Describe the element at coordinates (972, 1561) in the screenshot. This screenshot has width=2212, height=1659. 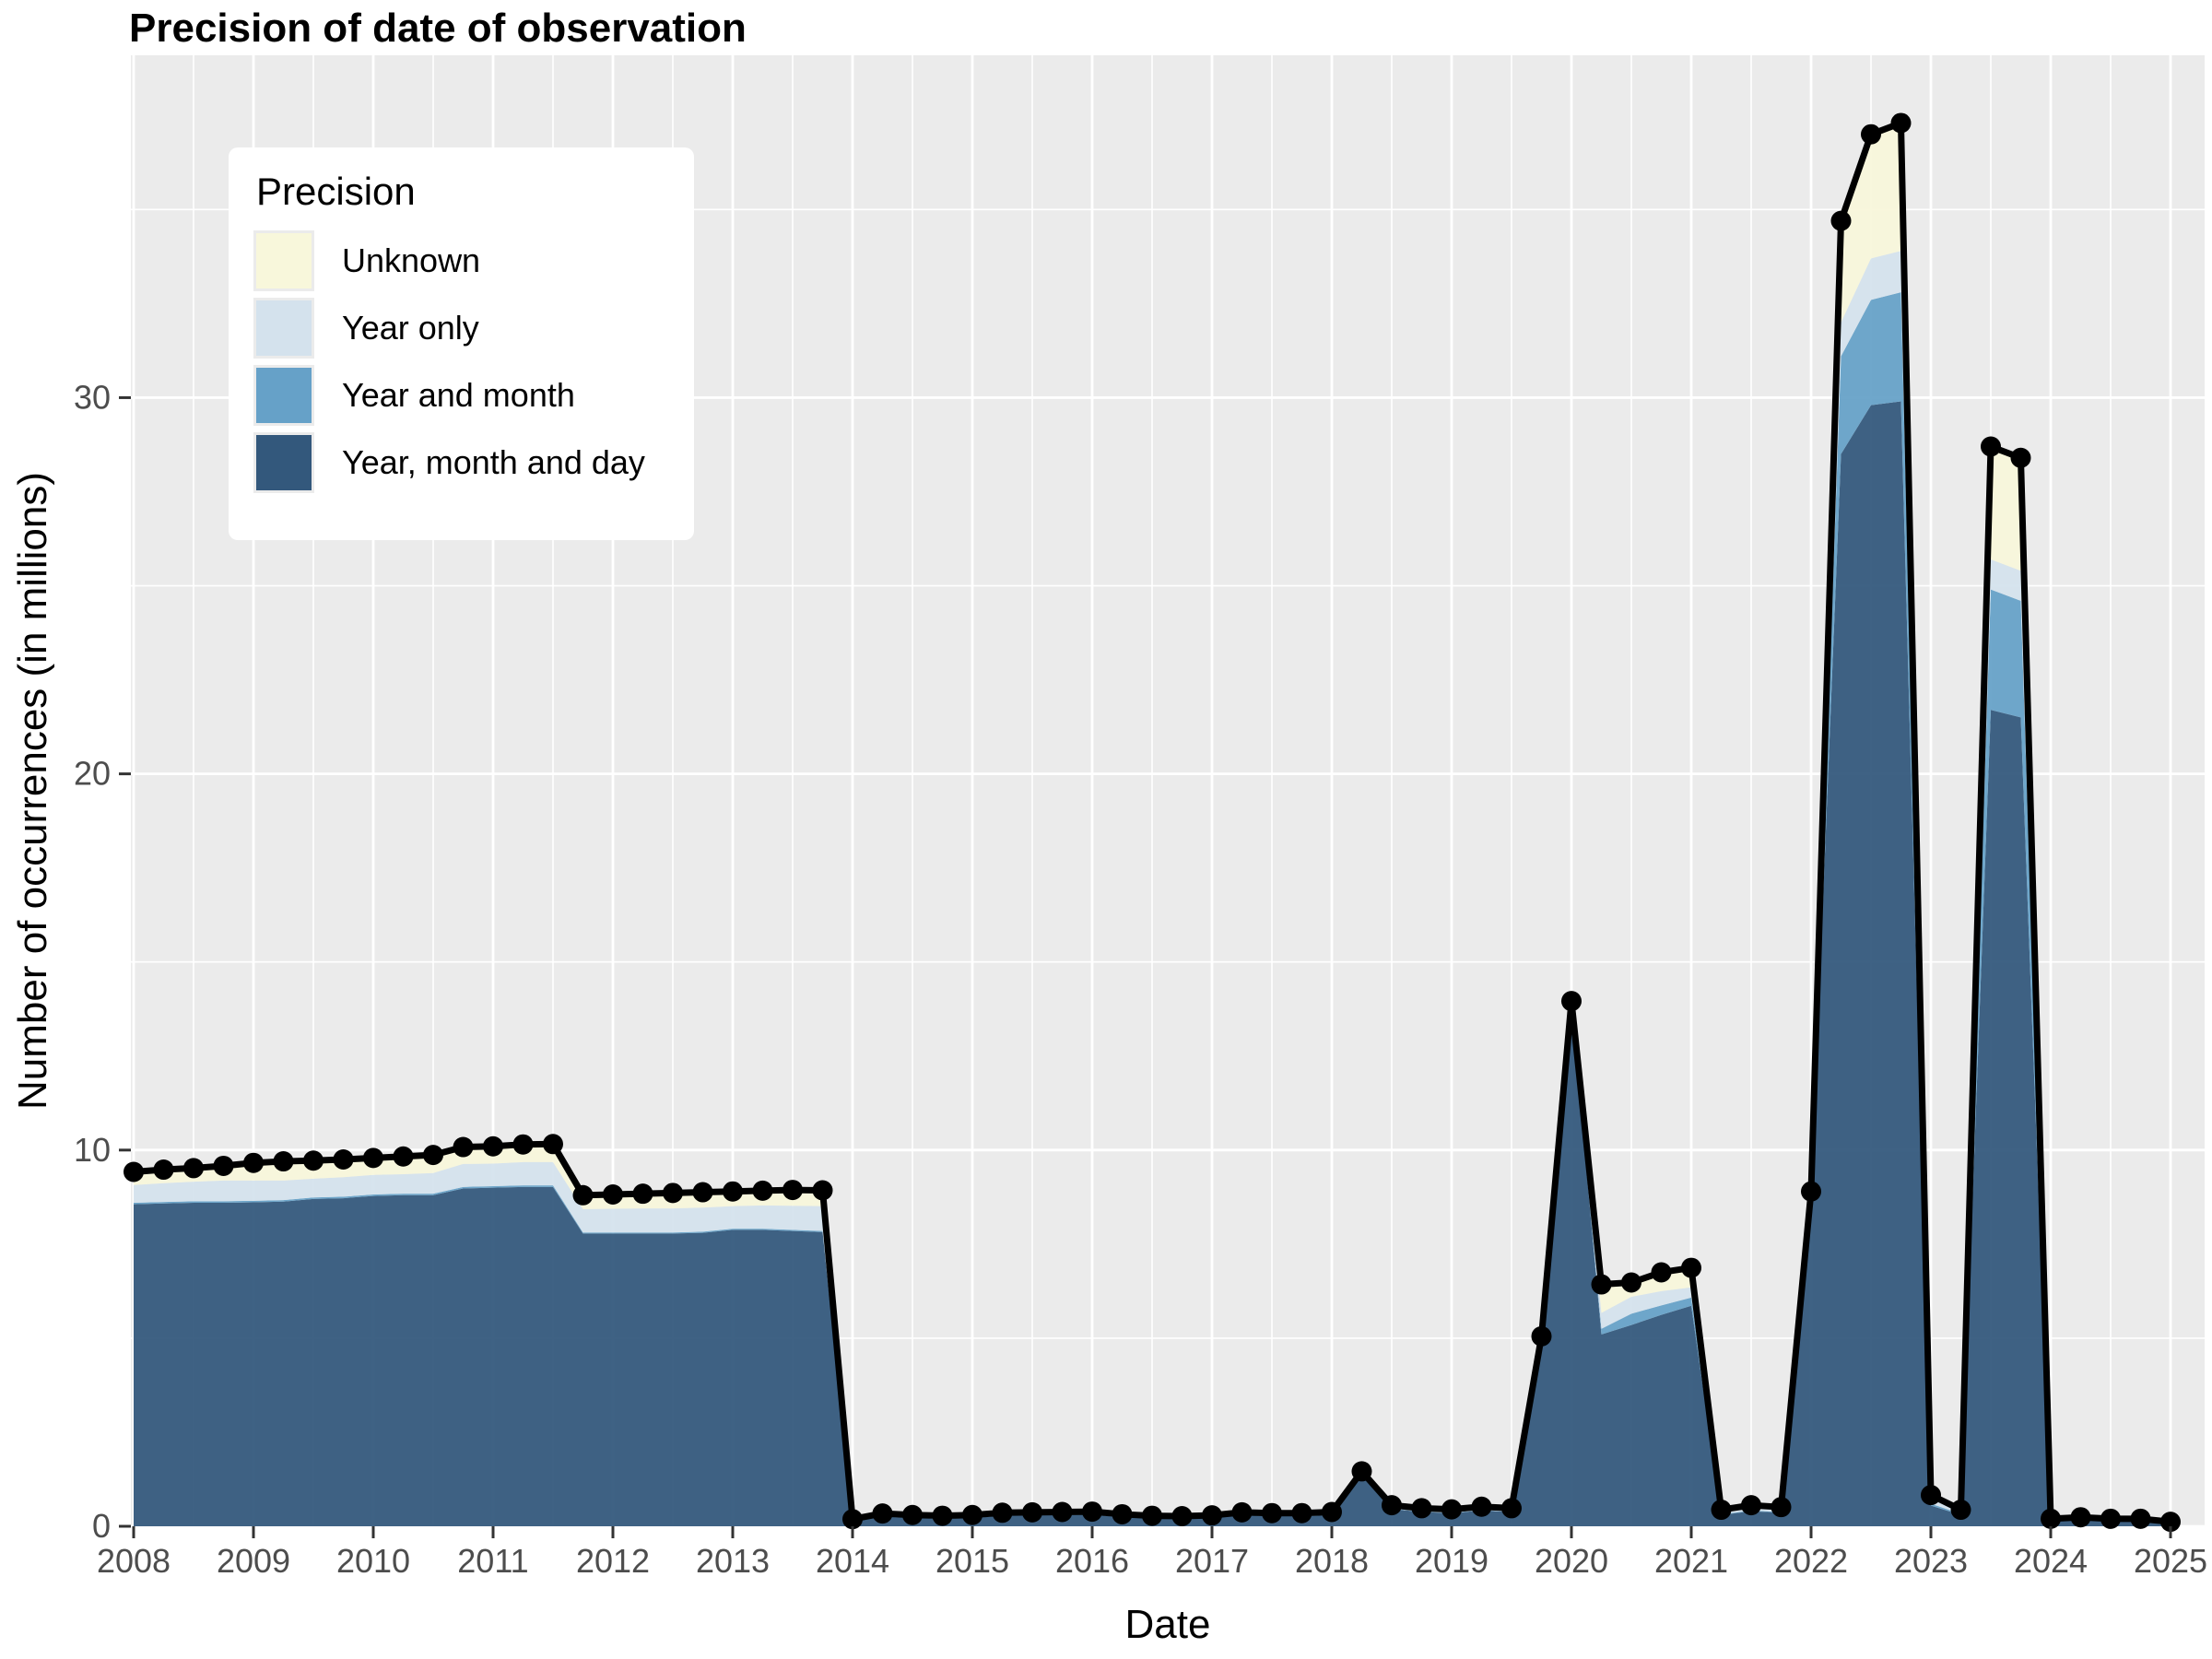
I see `x-tick-label: 2015` at that location.